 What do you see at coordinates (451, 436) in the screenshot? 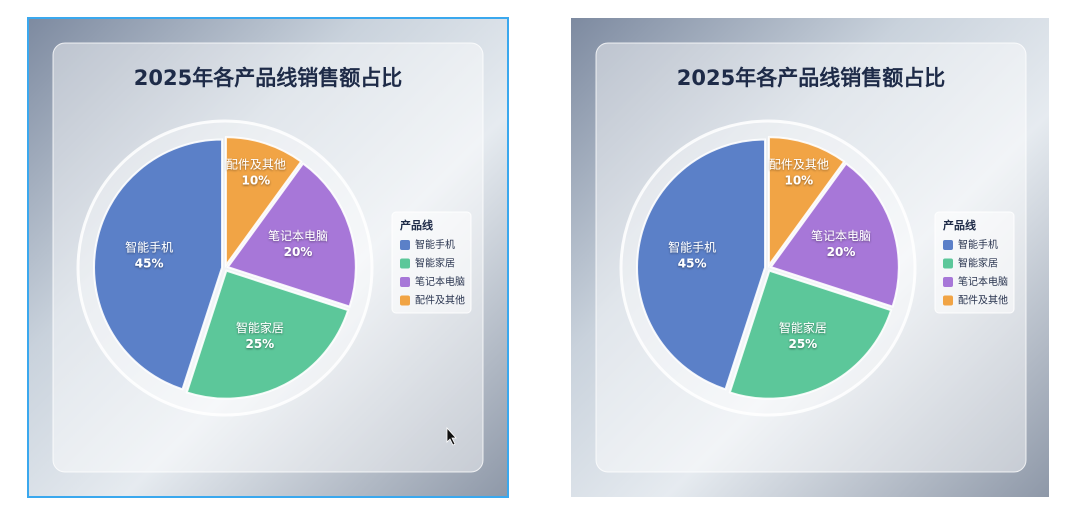
I see `mouse-cursor` at bounding box center [451, 436].